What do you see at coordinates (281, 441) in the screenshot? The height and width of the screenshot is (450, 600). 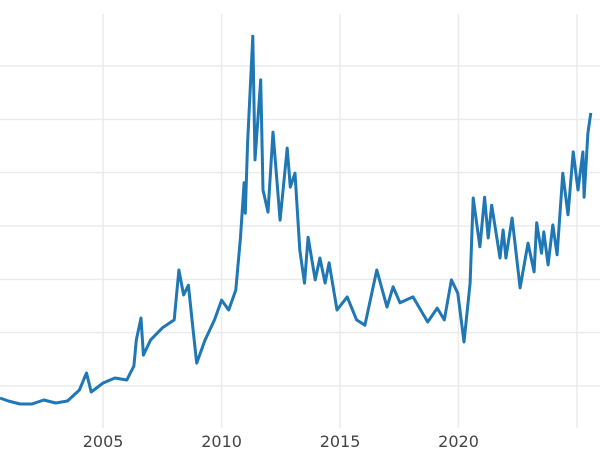 I see `x-axis-tick-labels: 2005 2010 2015 2020` at bounding box center [281, 441].